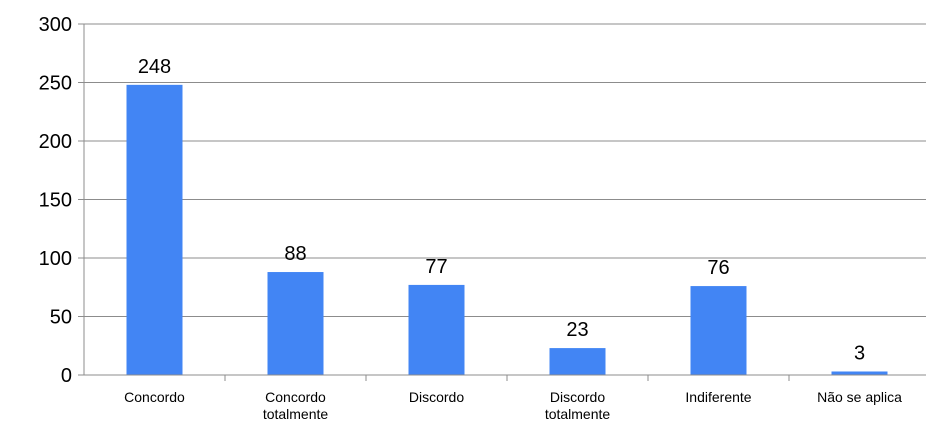  I want to click on data-label: 88, so click(295, 254).